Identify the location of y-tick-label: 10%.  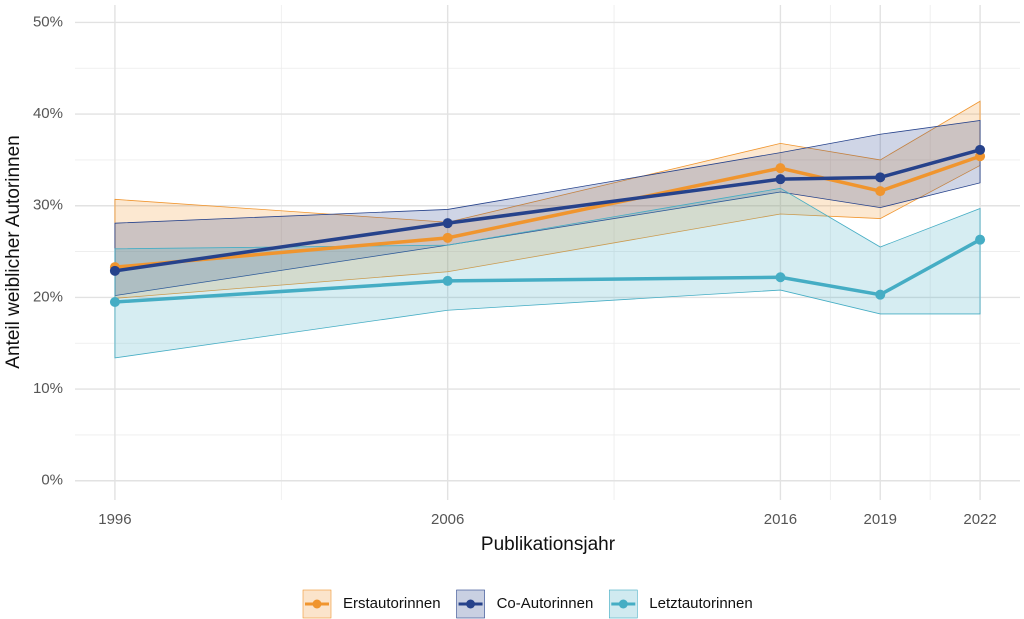
(48, 388).